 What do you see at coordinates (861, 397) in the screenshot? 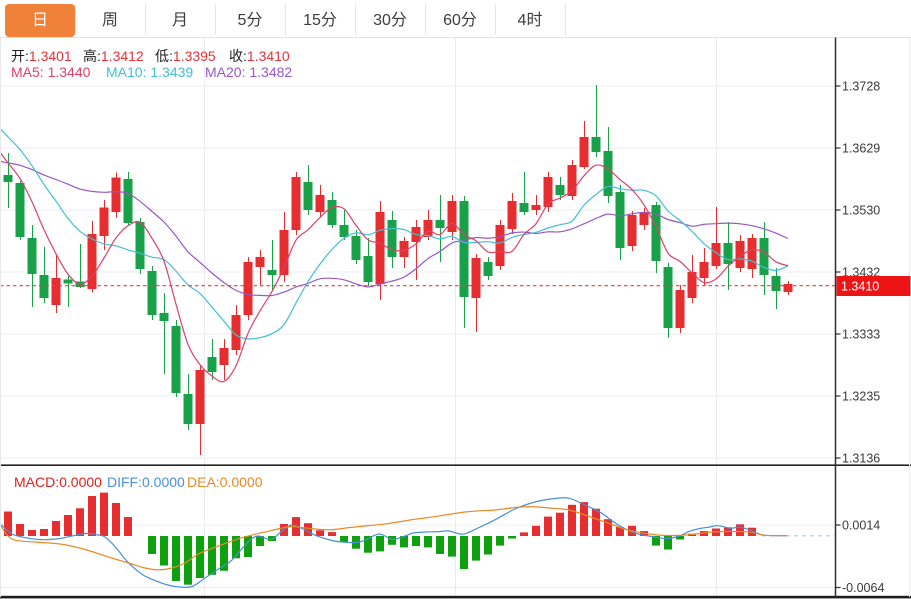
I see `svg-text: 1.3235` at bounding box center [861, 397].